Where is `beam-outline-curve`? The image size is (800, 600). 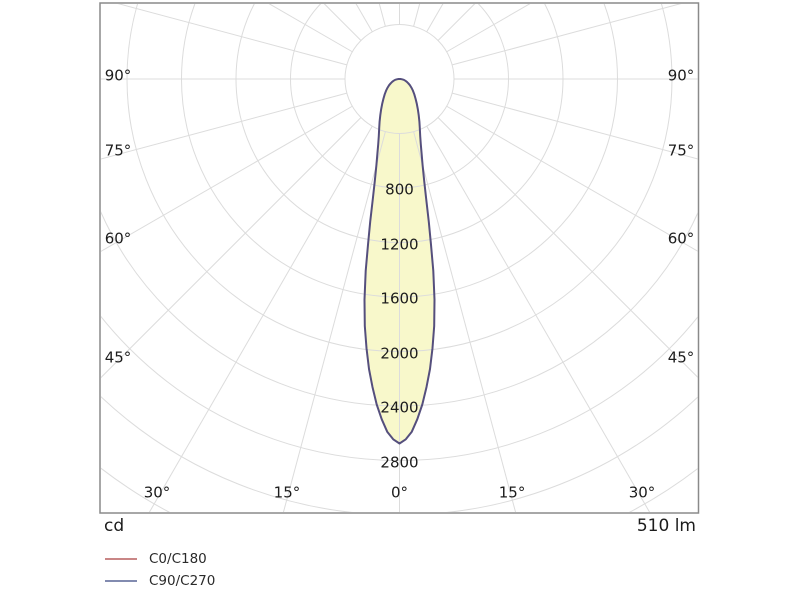
beam-outline-curve is located at coordinates (399, 261).